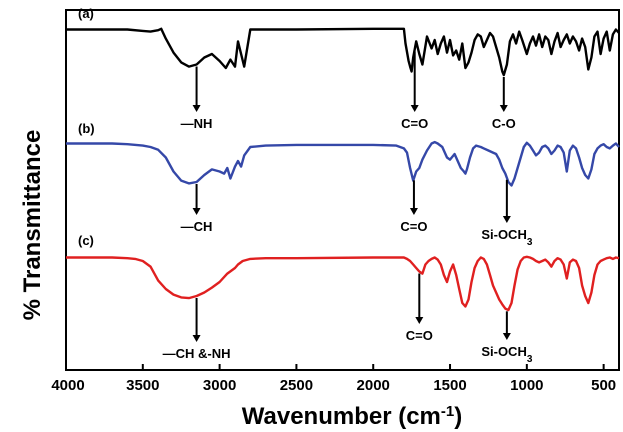 Image resolution: width=623 pixels, height=432 pixels. What do you see at coordinates (86, 240) in the screenshot?
I see `panel-label-3: (c)` at bounding box center [86, 240].